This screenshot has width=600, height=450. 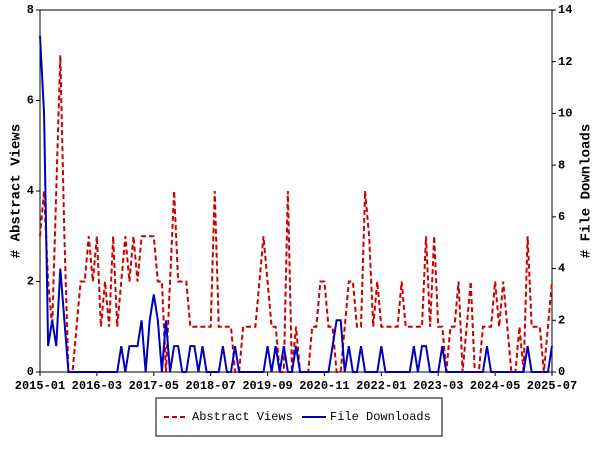 What do you see at coordinates (380, 417) in the screenshot?
I see `legend-label: File Downloads` at bounding box center [380, 417].